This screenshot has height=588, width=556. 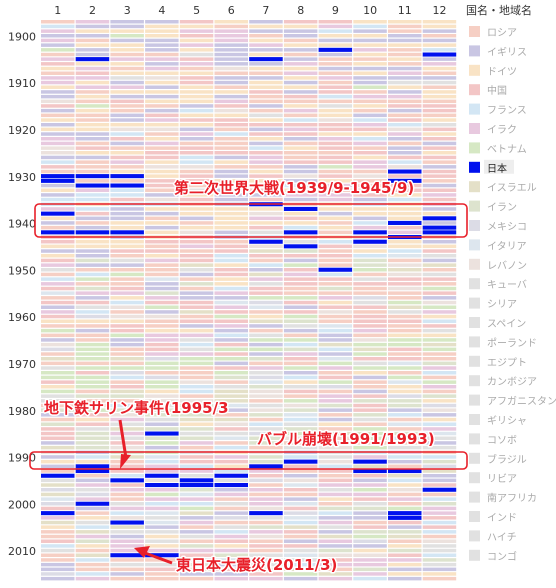 What do you see at coordinates (502, 72) in the screenshot?
I see `legend-label: ドイツ` at bounding box center [502, 72].